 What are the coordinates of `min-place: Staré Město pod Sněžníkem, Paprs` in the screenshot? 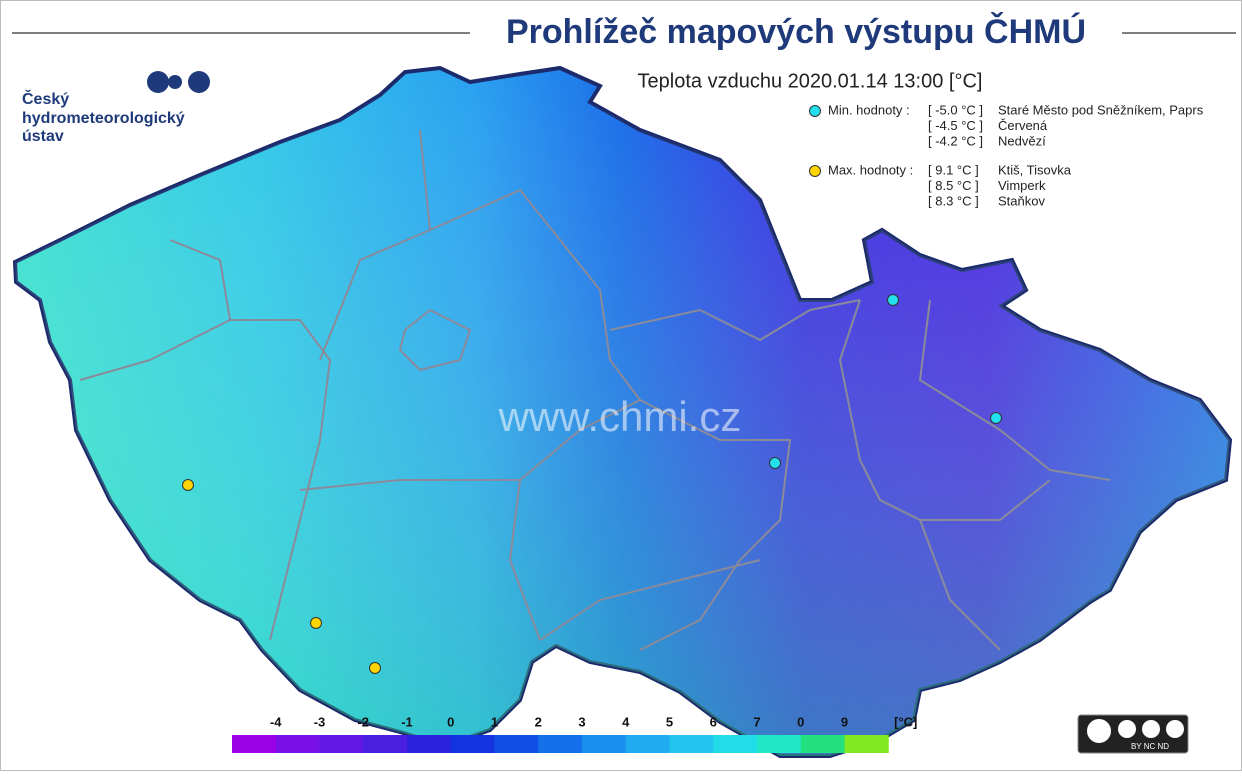 It's located at (1101, 109).